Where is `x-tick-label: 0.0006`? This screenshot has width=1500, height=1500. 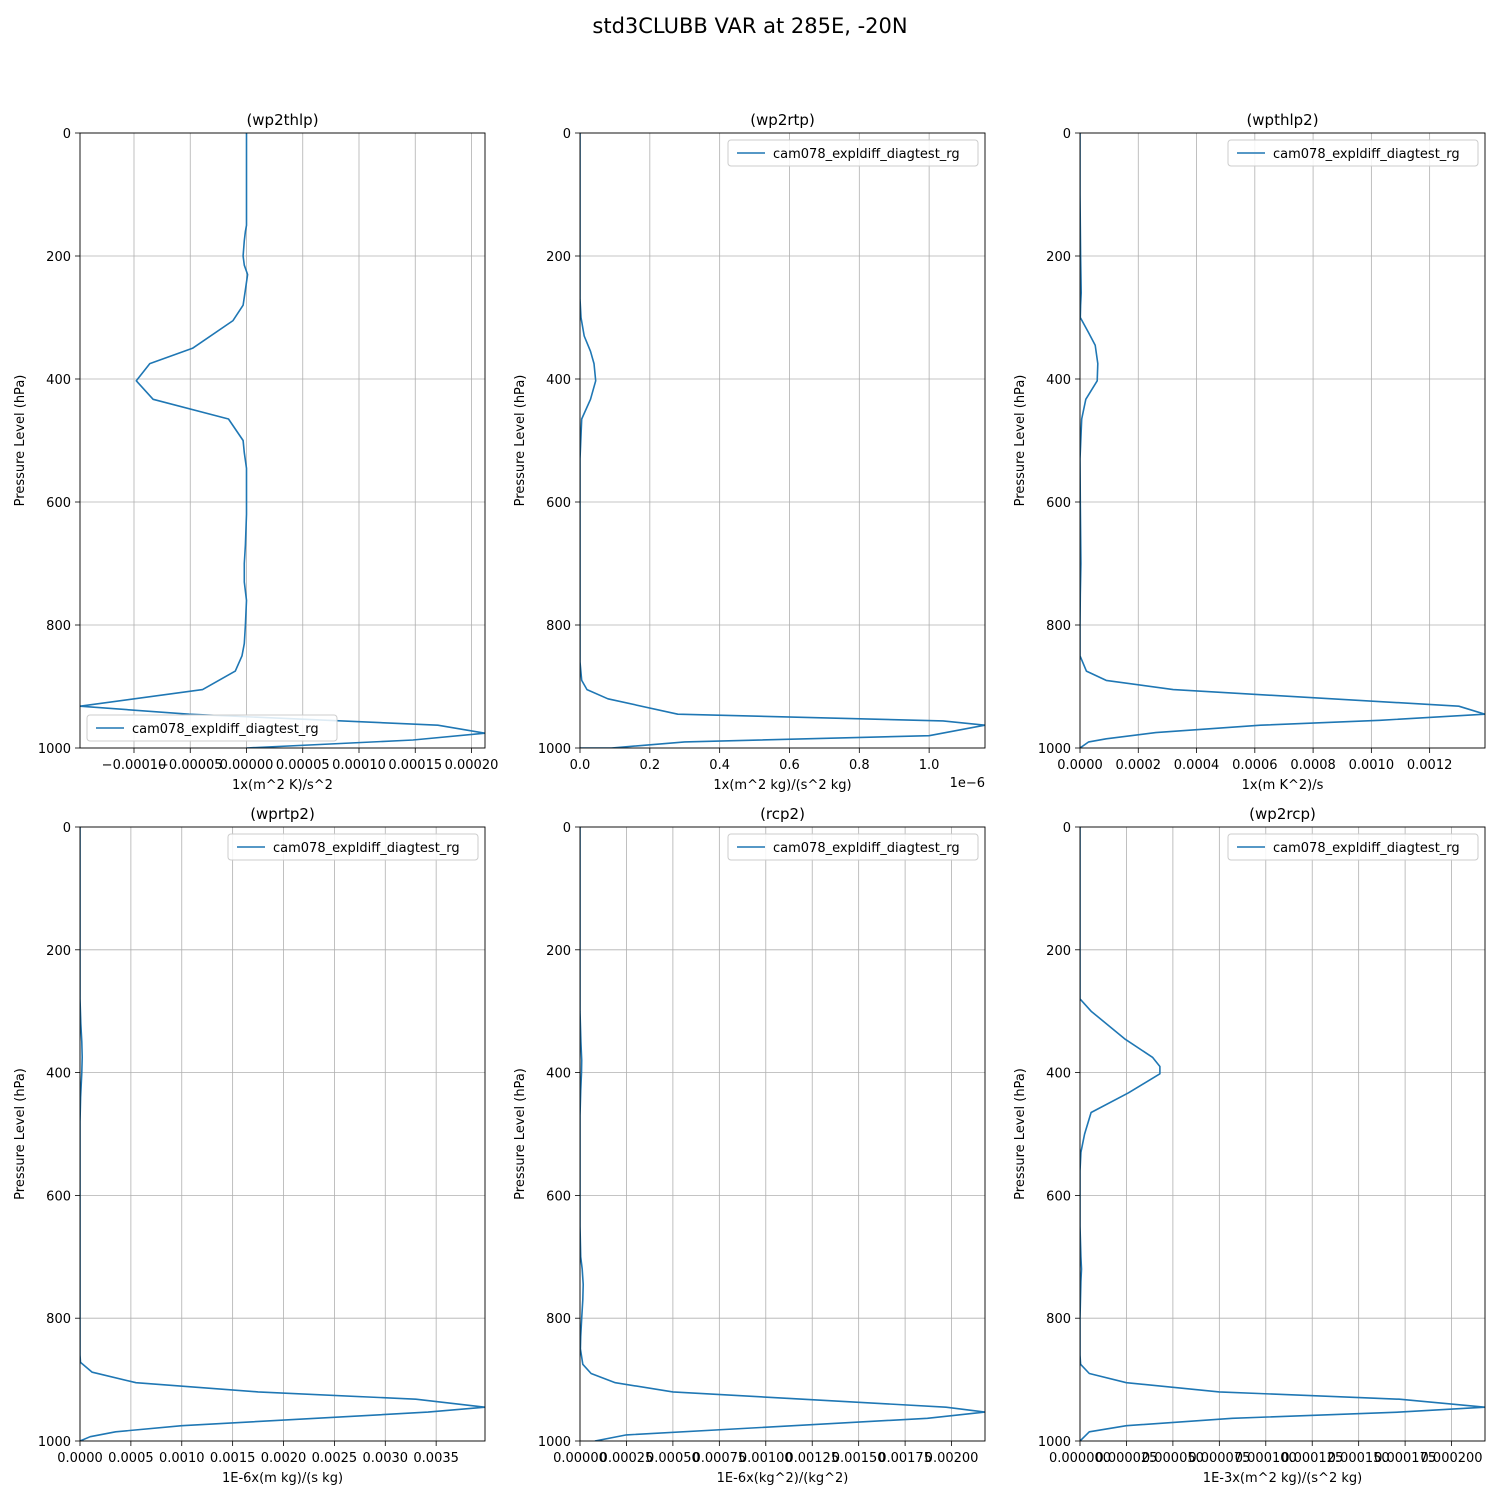
x-tick-label: 0.0006 is located at coordinates (1255, 765).